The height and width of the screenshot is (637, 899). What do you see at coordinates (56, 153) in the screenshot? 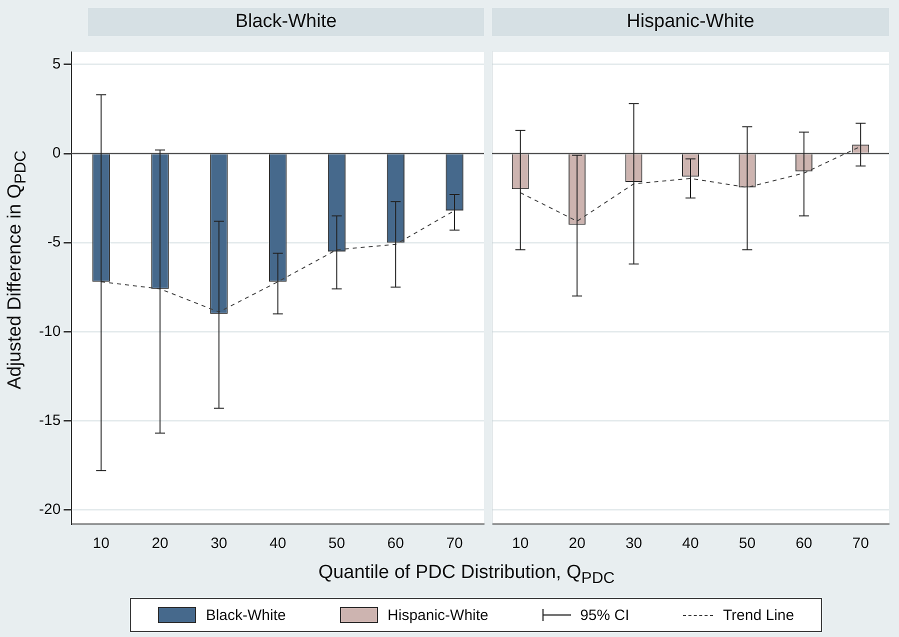
I see `y-tick-label: 0` at bounding box center [56, 153].